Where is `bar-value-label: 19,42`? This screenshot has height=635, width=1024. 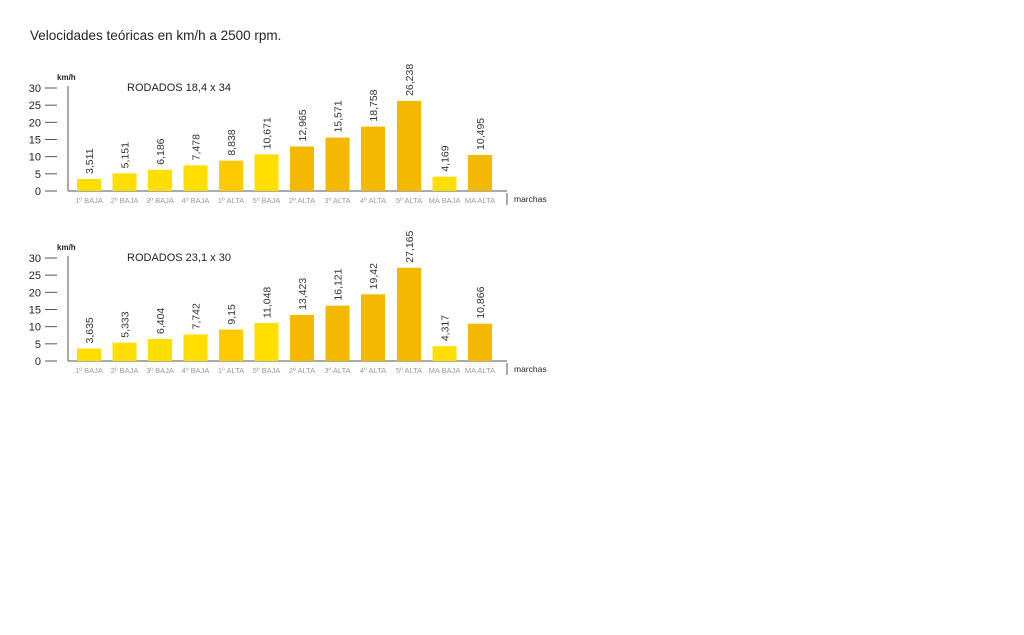
bar-value-label: 19,42 is located at coordinates (374, 276).